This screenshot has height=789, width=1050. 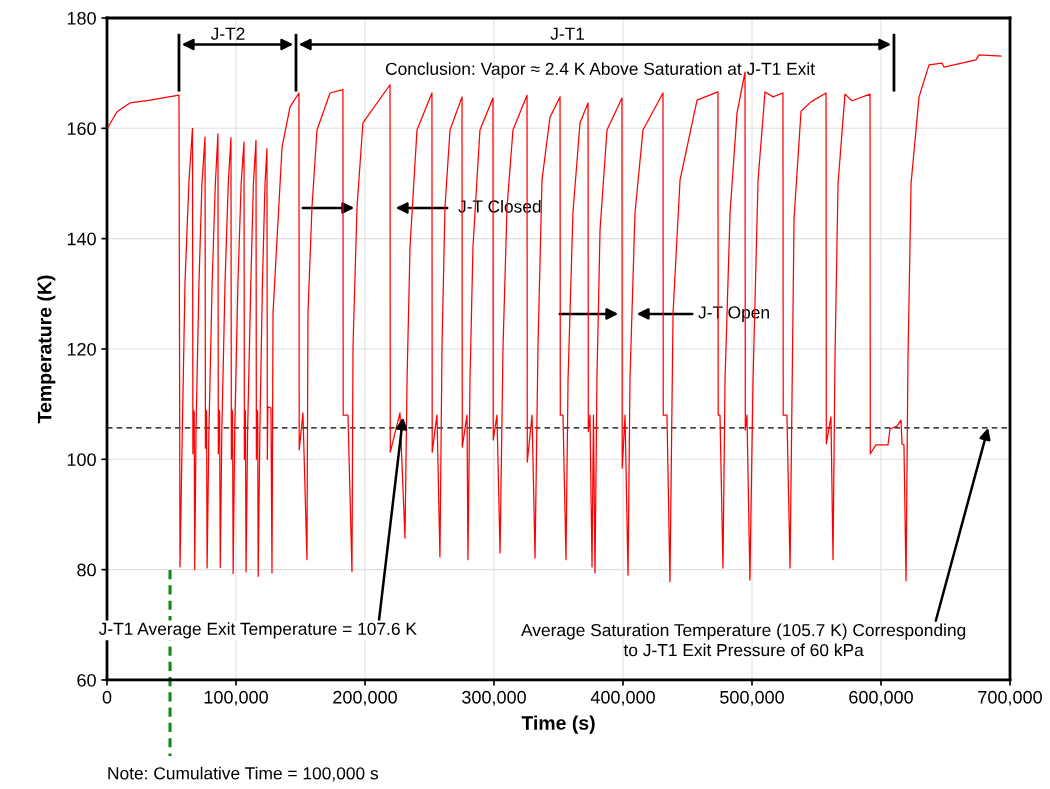 I want to click on annotation: Average Saturation Temperature (105.7 K) Corresponding to J-T1 Exit Pressure of 60 kPa, so click(x=743, y=640).